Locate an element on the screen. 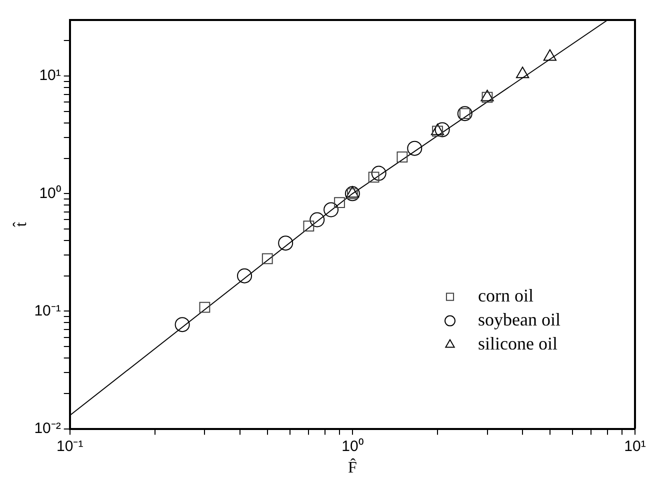  x-tick-label: 10⁰ is located at coordinates (353, 446).